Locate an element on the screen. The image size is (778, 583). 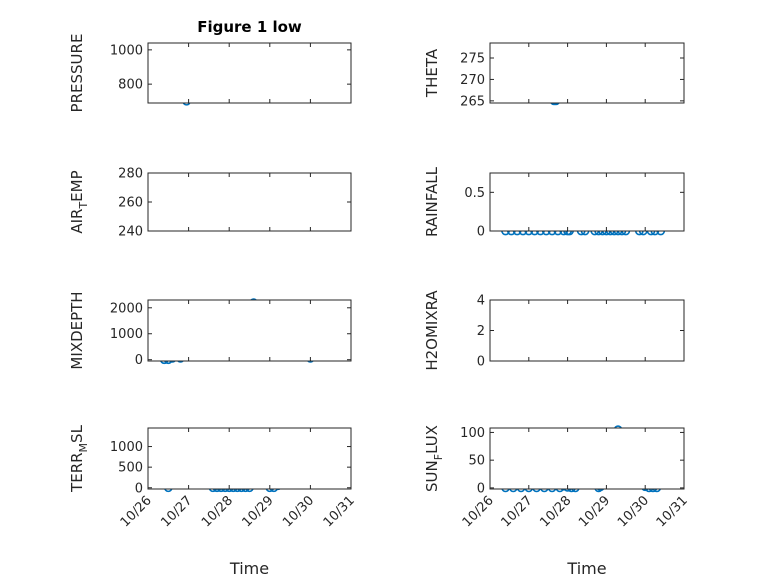
y-axis-label: PRESSURE is located at coordinates (77, 73).